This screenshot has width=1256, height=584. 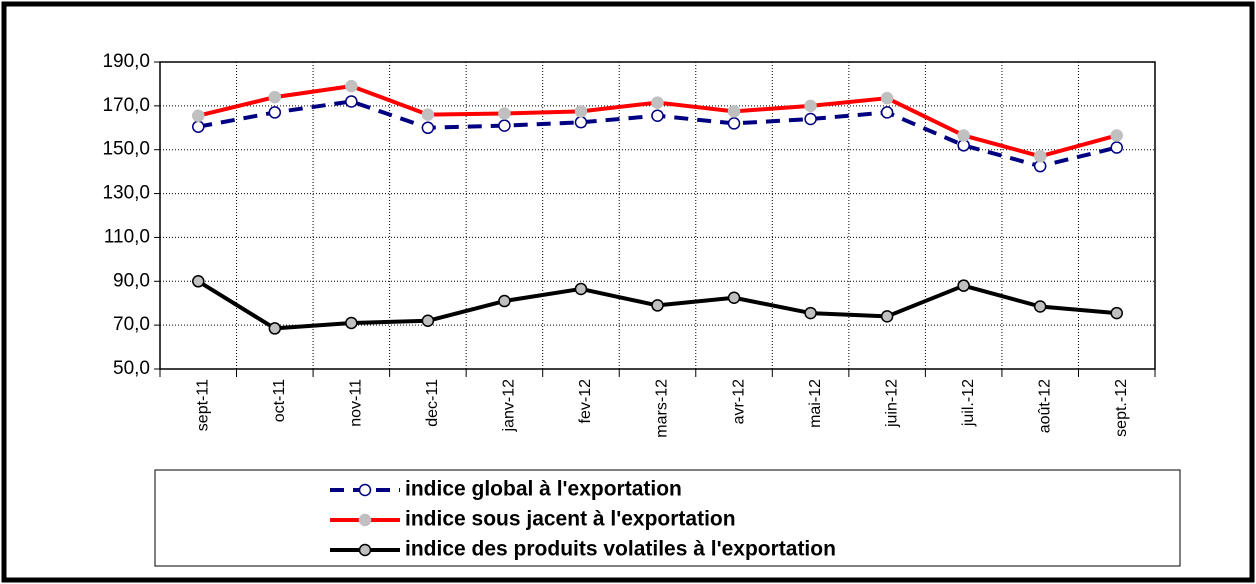 What do you see at coordinates (891, 403) in the screenshot?
I see `x-tick-label: juin-12` at bounding box center [891, 403].